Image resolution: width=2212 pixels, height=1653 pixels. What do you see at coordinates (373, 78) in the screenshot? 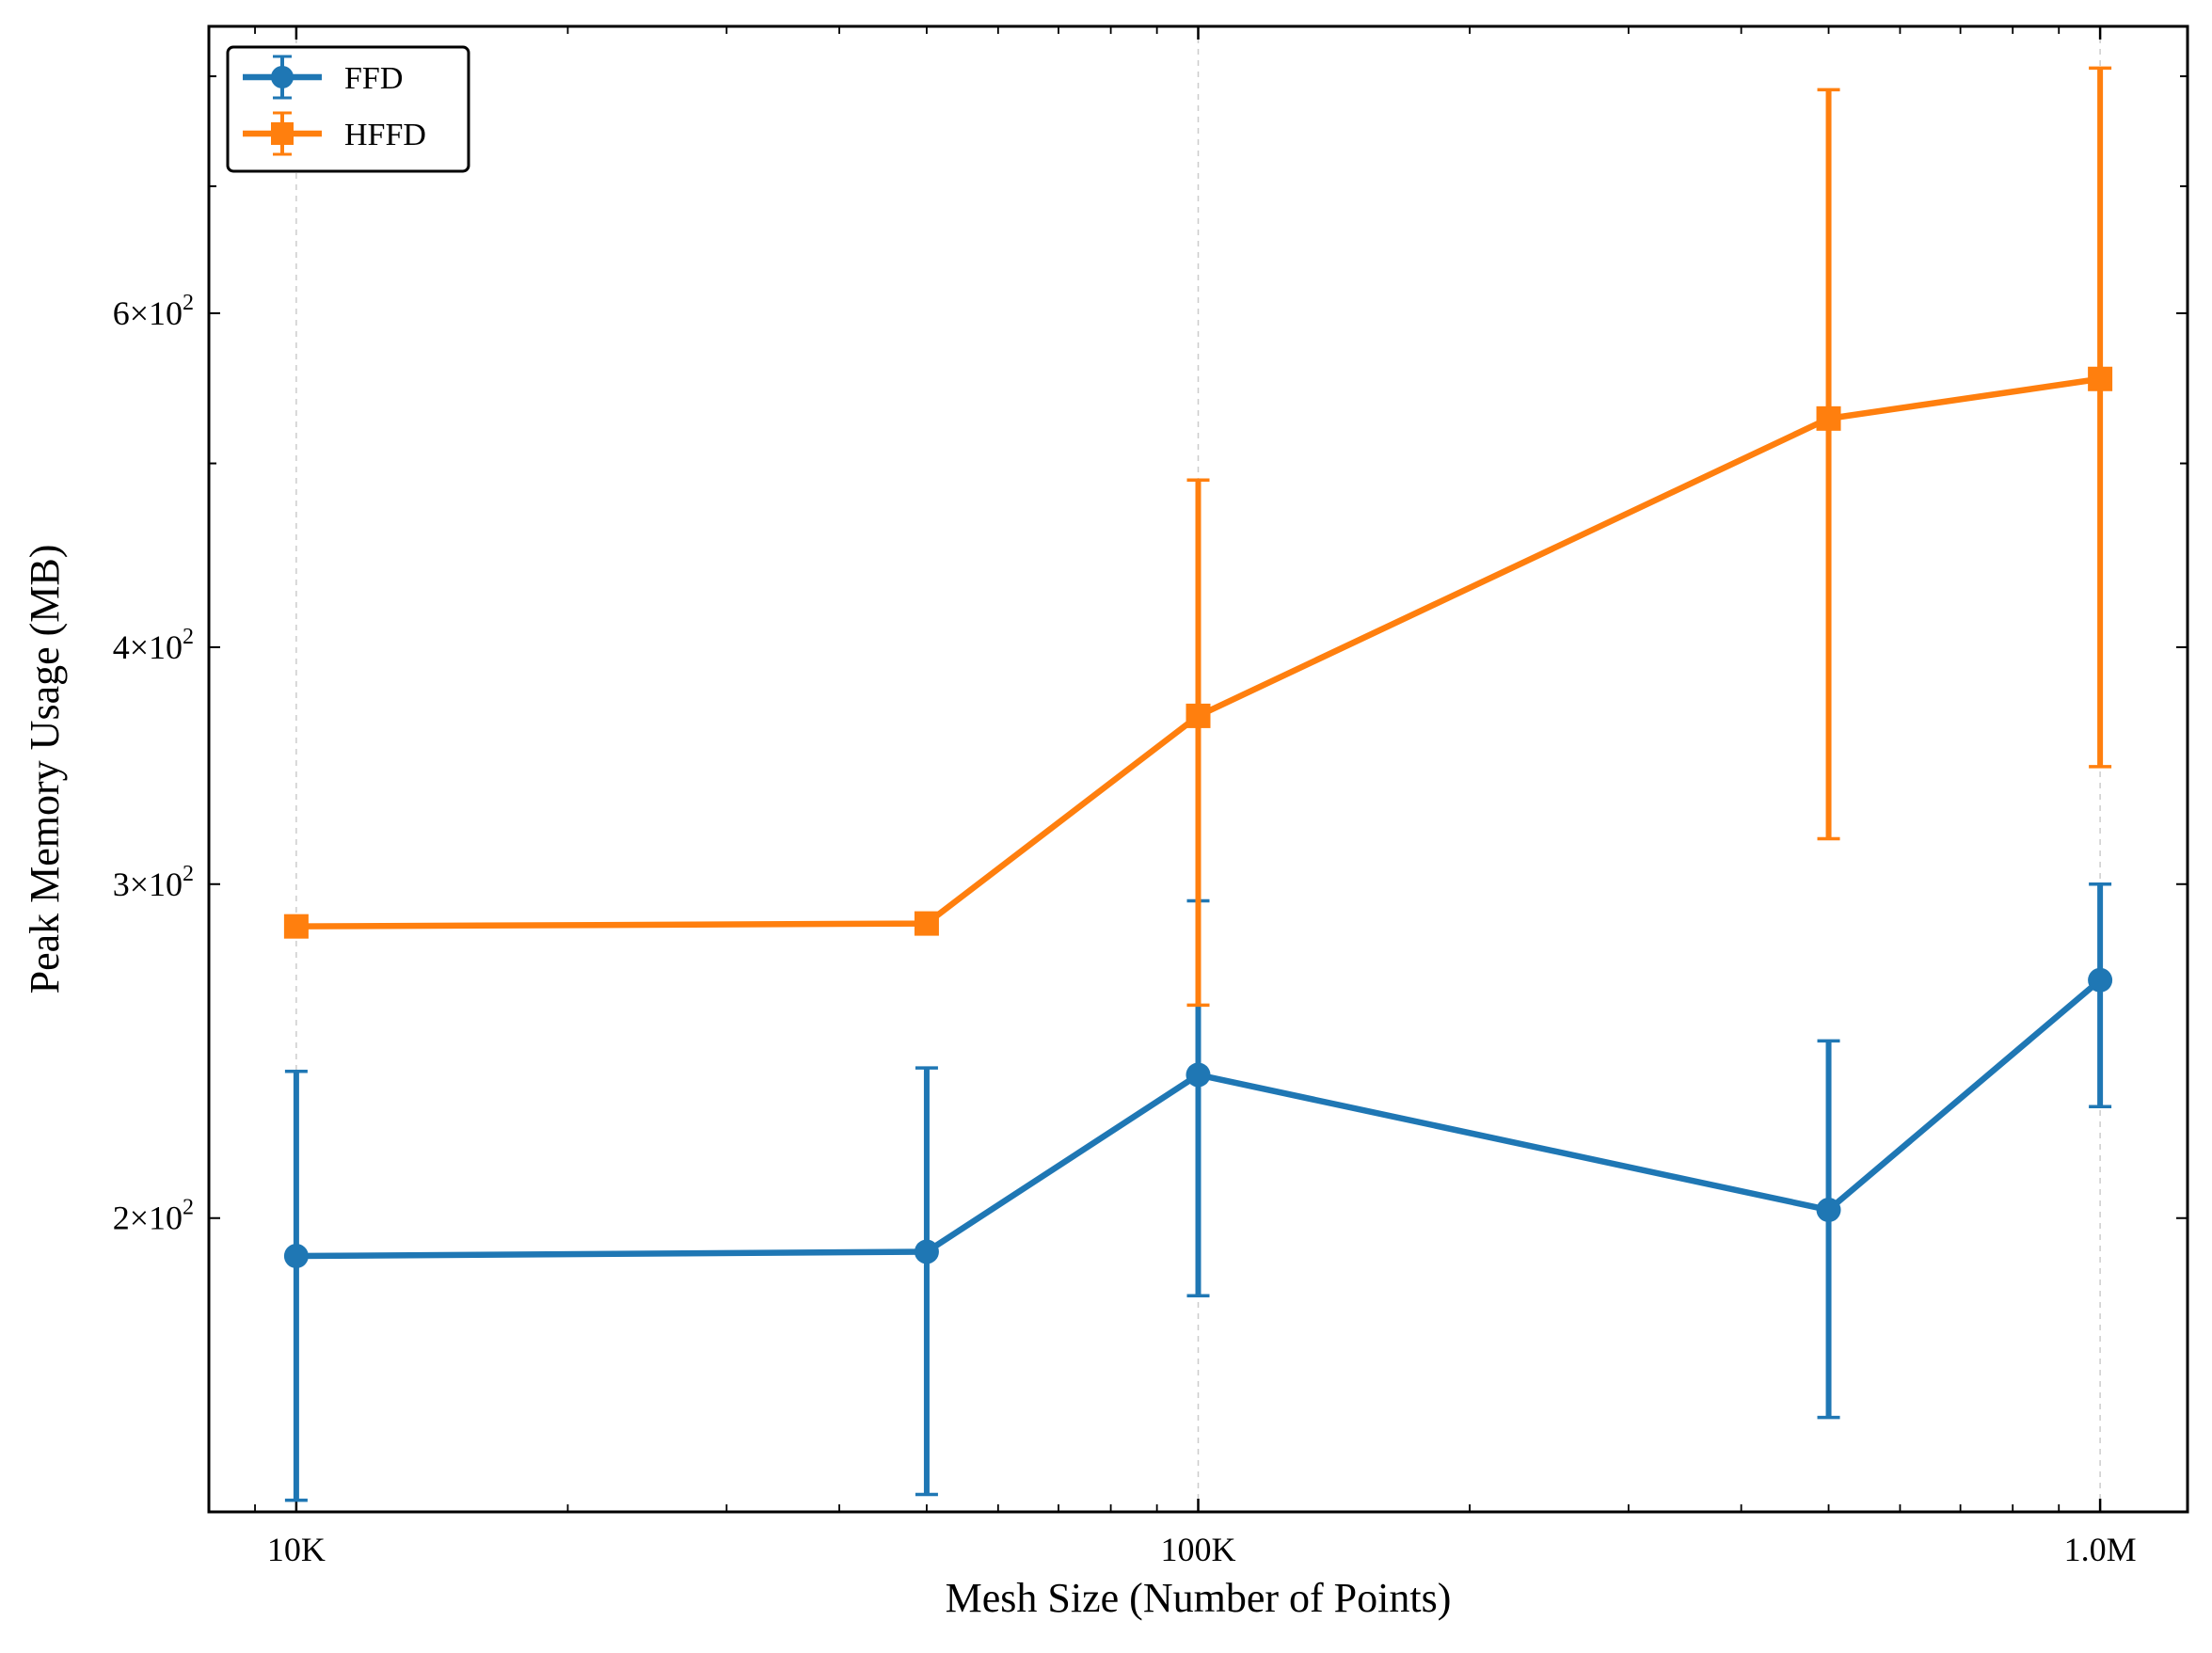
I see `legend-label: FFD` at bounding box center [373, 78].